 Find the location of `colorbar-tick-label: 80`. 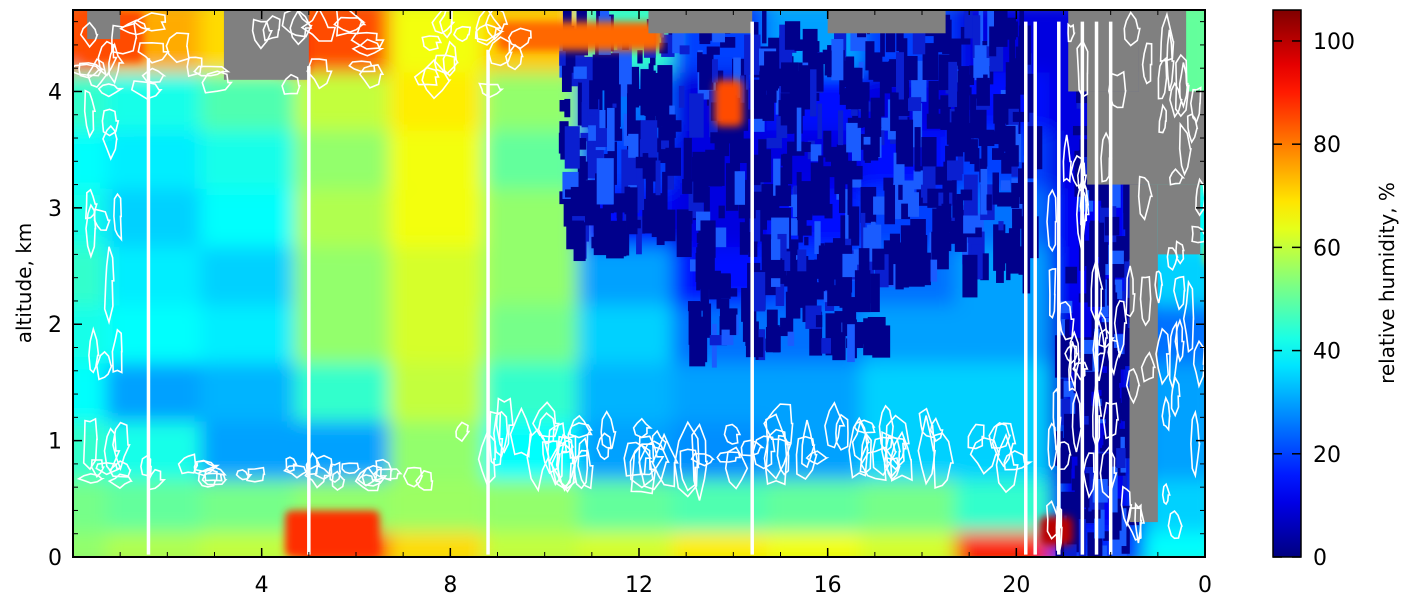

colorbar-tick-label: 80 is located at coordinates (1327, 145).